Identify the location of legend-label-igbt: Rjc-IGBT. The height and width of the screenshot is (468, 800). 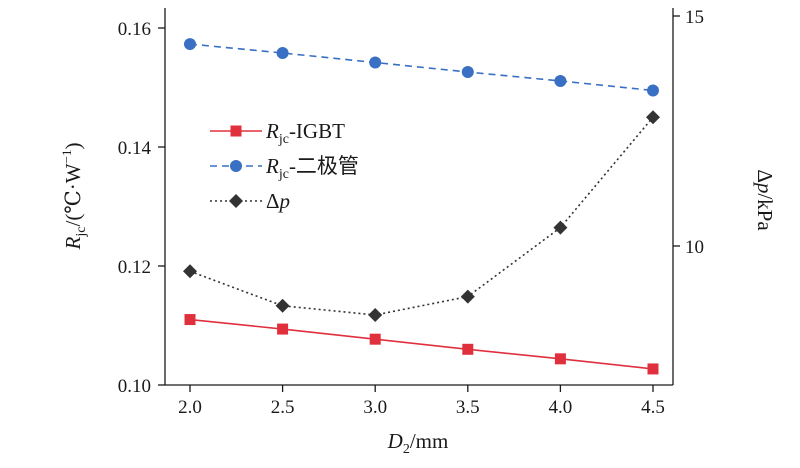
(305, 133).